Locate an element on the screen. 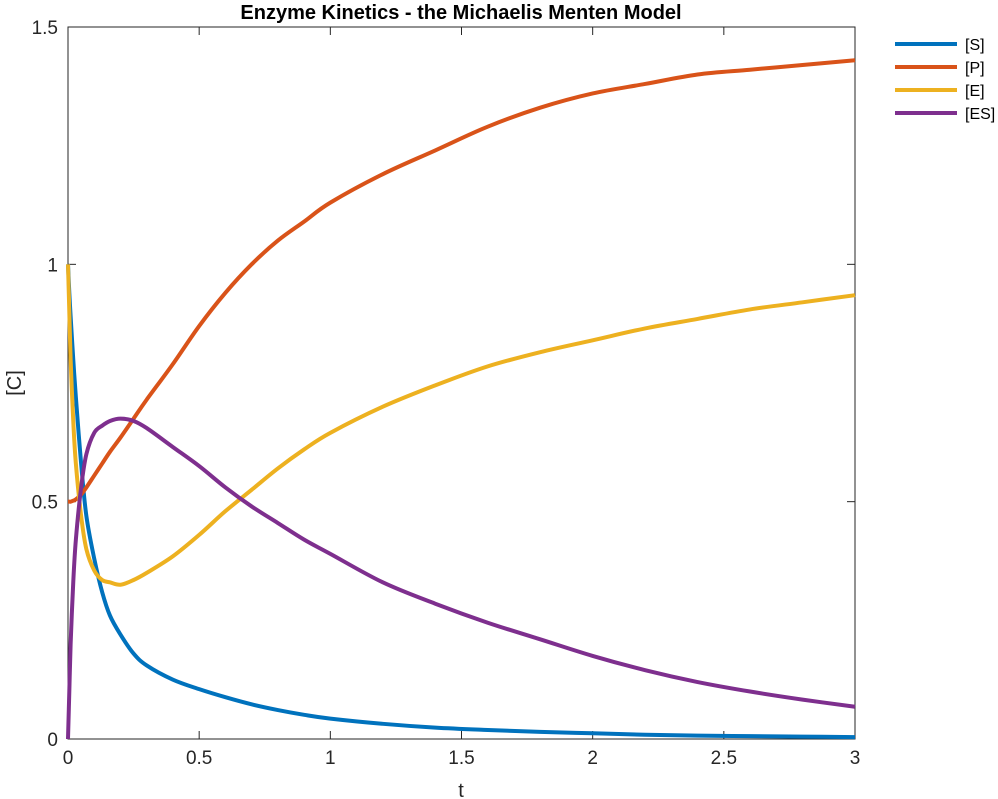 This screenshot has width=998, height=799. x-axis-label: t is located at coordinates (461, 789).